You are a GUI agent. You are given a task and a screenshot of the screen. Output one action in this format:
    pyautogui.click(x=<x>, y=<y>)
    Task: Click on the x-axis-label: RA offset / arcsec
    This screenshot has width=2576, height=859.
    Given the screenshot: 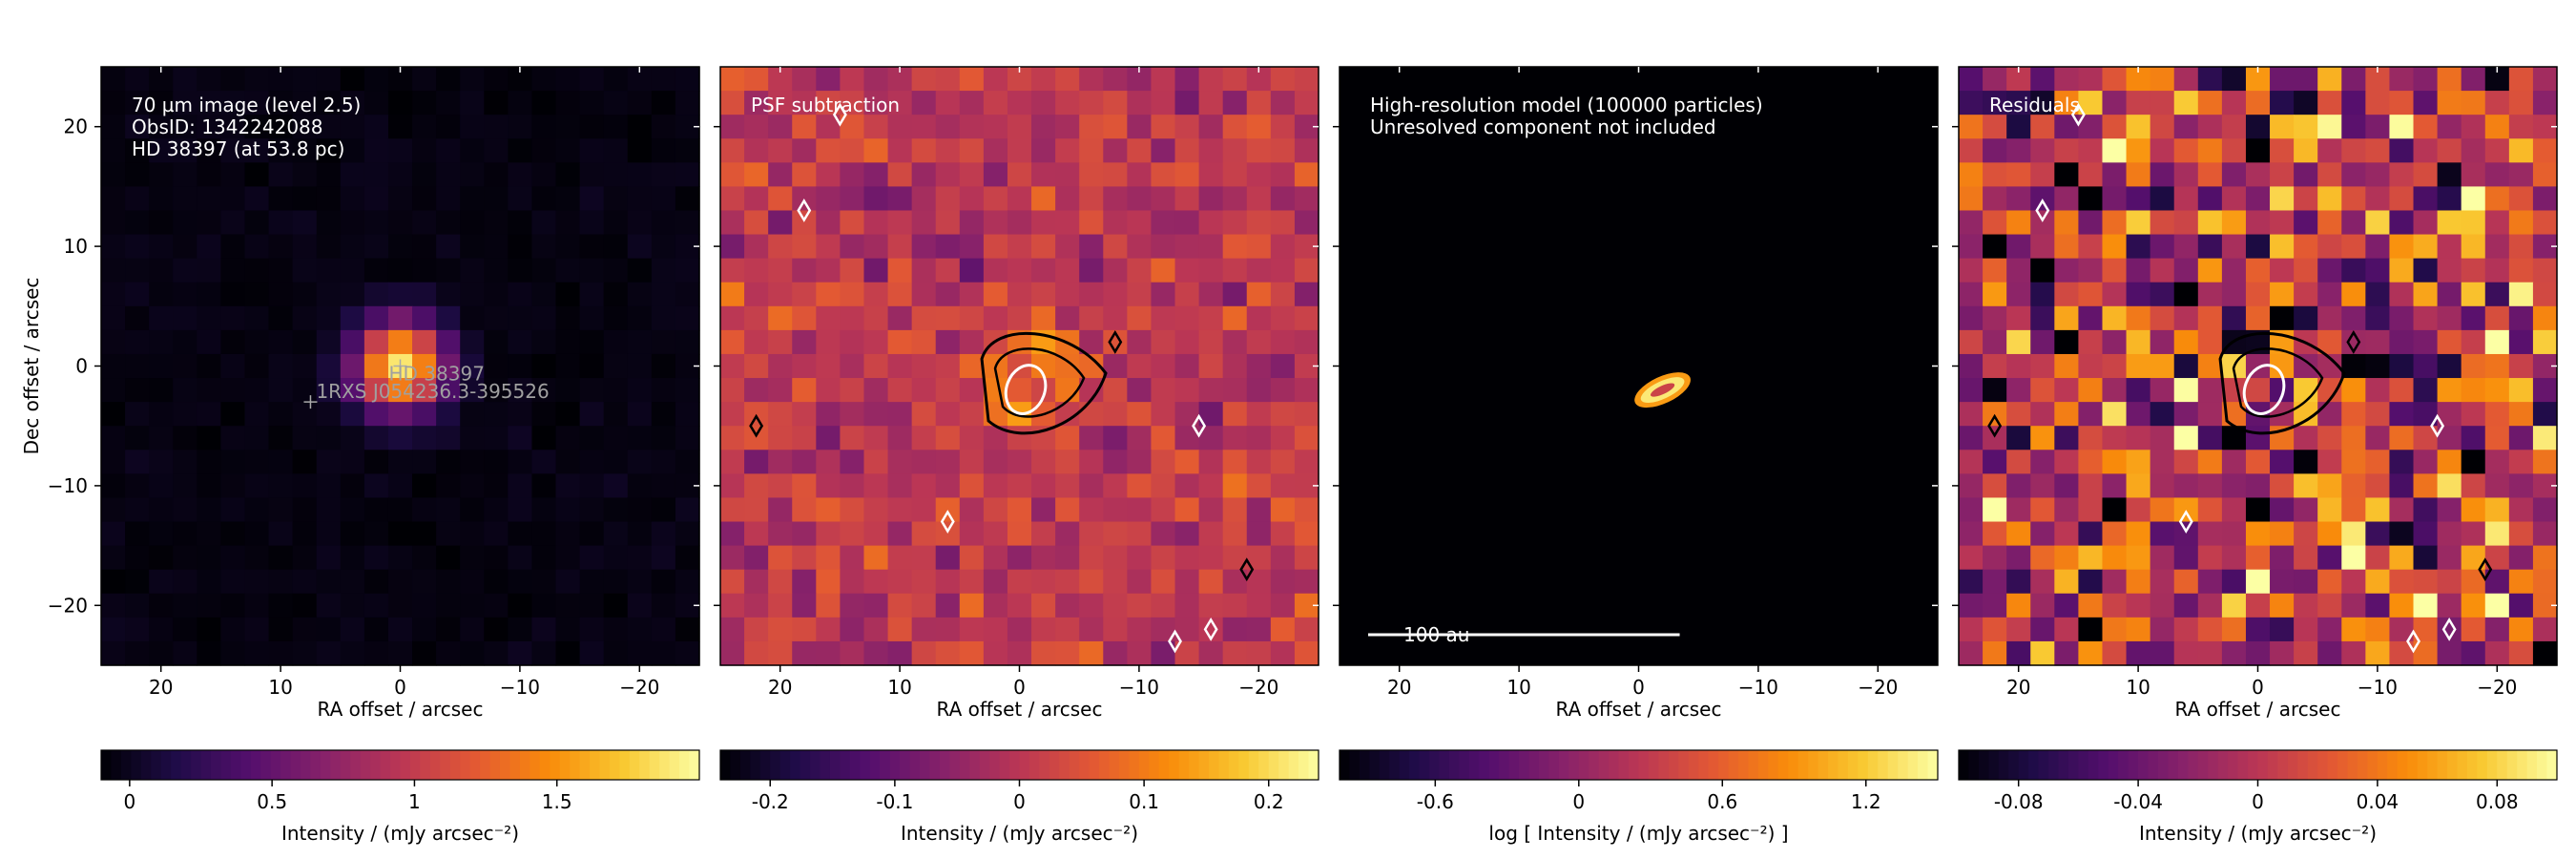 What is the action you would take?
    pyautogui.click(x=1020, y=709)
    